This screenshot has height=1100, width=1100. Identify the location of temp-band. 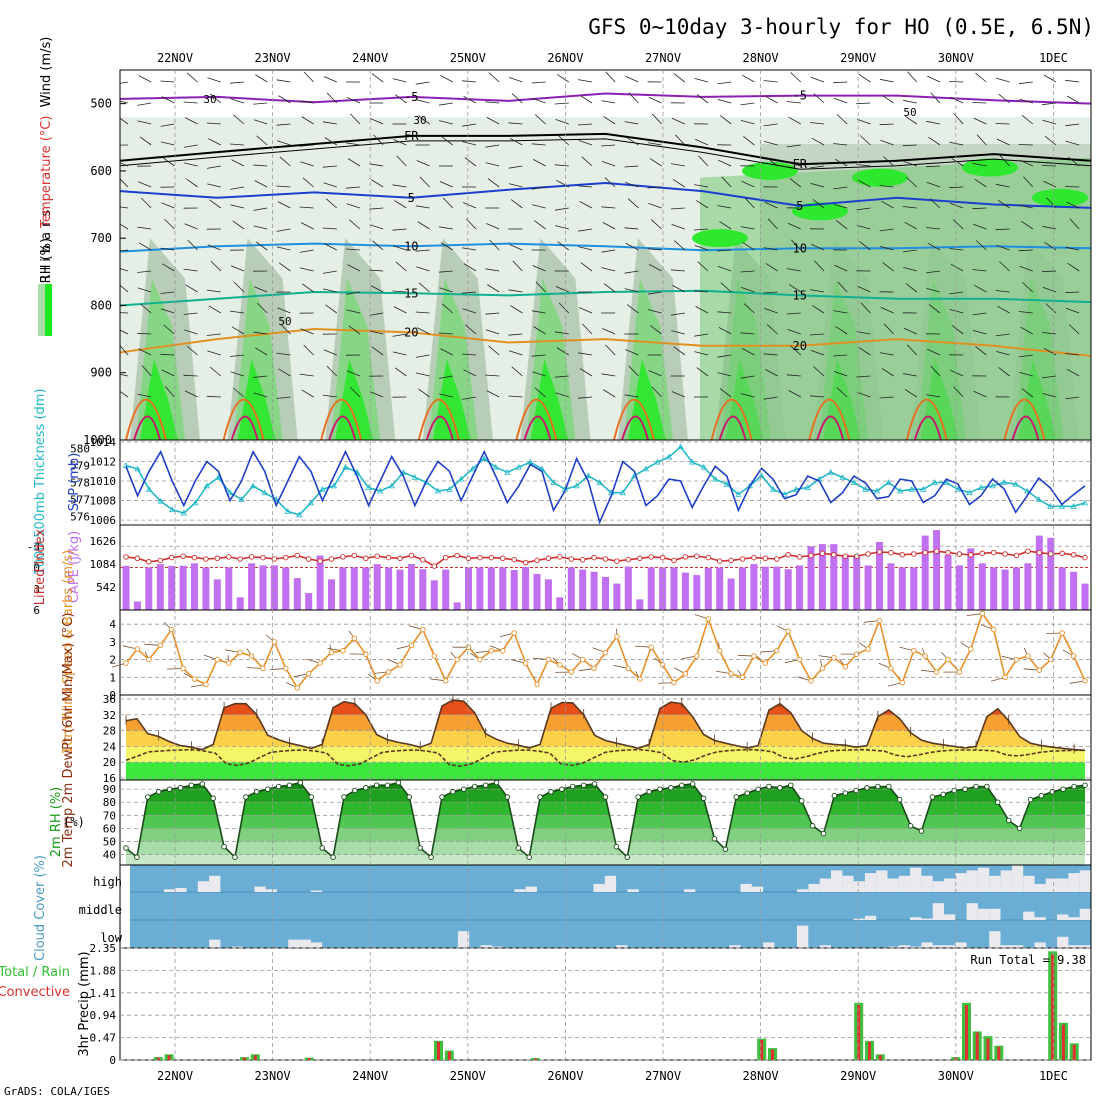
(605, 722).